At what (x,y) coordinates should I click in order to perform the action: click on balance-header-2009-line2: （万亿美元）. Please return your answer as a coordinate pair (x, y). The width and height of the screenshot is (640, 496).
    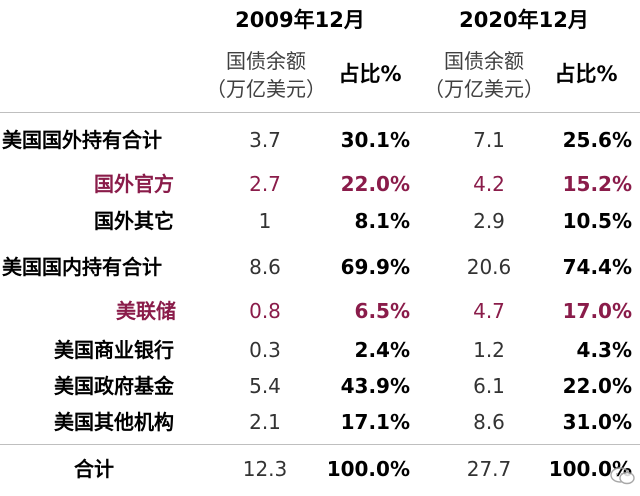
    Looking at the image, I should click on (266, 89).